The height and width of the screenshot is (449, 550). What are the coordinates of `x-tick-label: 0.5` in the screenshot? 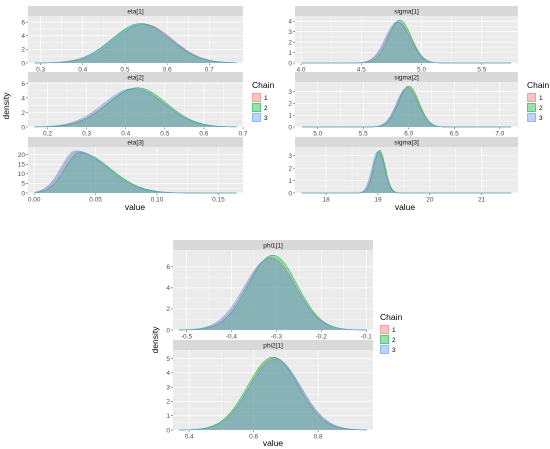 It's located at (164, 134).